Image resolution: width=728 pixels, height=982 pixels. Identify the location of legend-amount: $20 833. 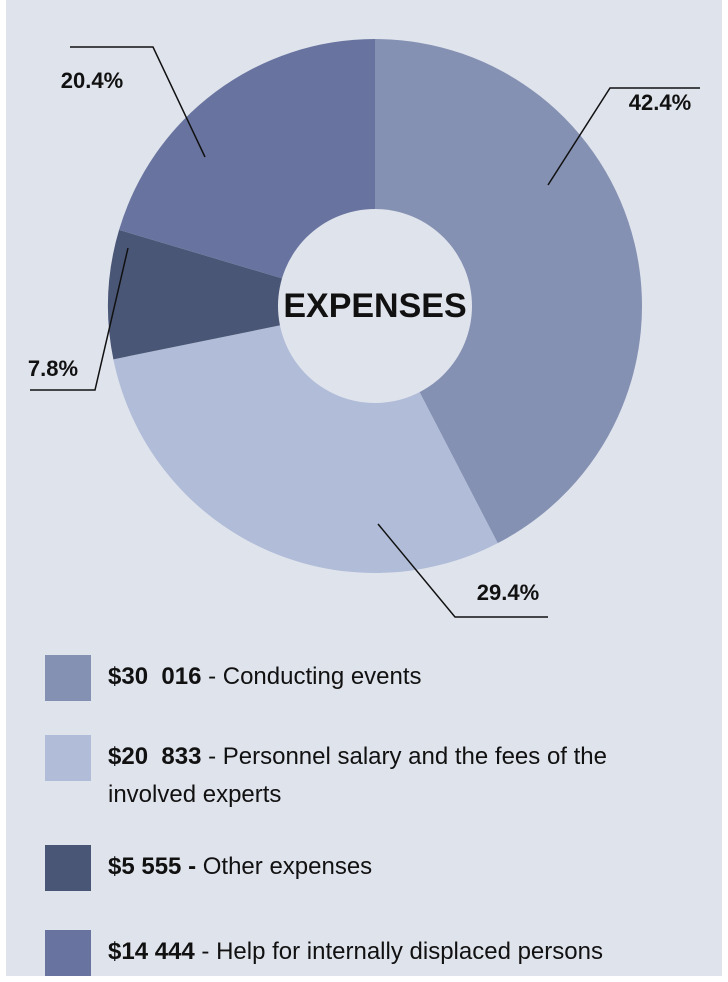
(155, 756).